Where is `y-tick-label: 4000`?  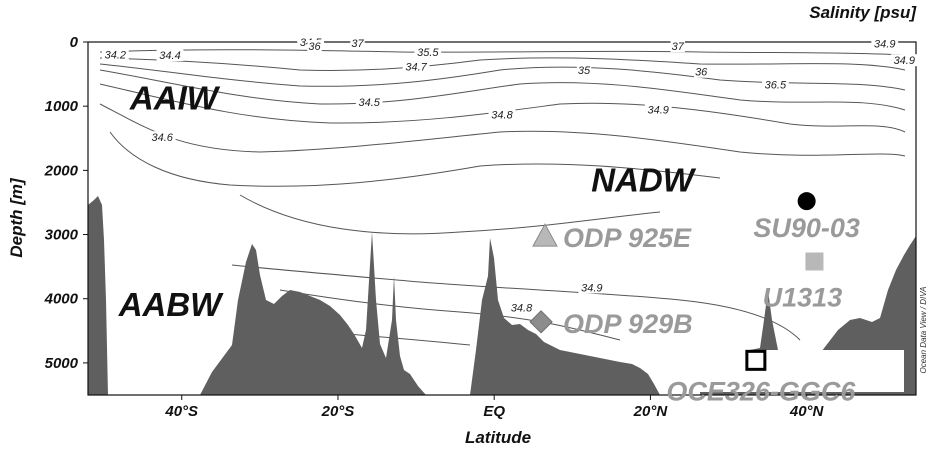 y-tick-label: 4000 is located at coordinates (61, 299).